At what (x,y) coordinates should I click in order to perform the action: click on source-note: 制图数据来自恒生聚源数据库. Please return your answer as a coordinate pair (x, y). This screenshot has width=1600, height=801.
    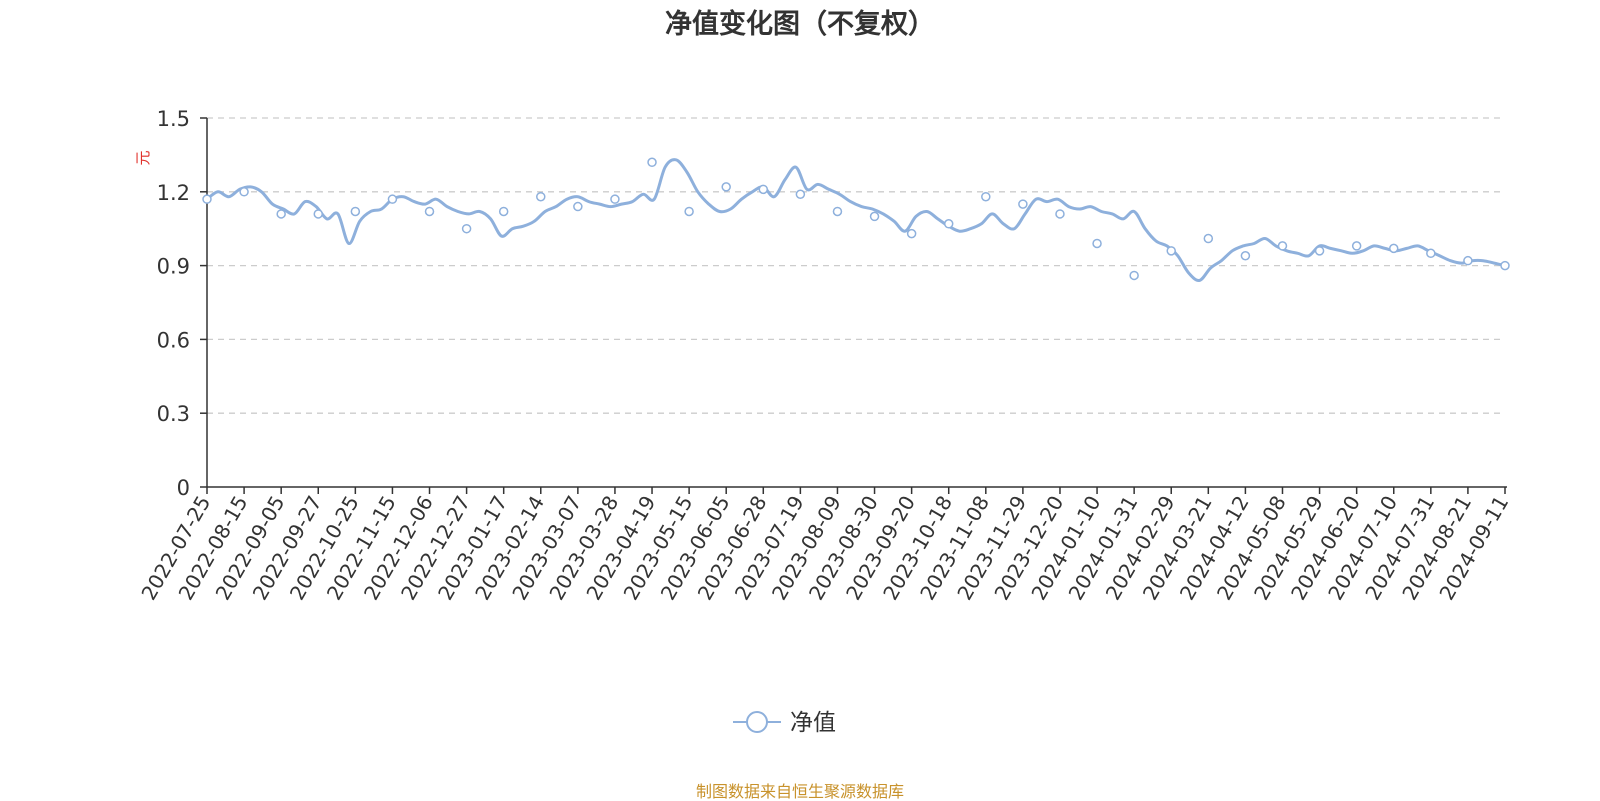
    Looking at the image, I should click on (799, 791).